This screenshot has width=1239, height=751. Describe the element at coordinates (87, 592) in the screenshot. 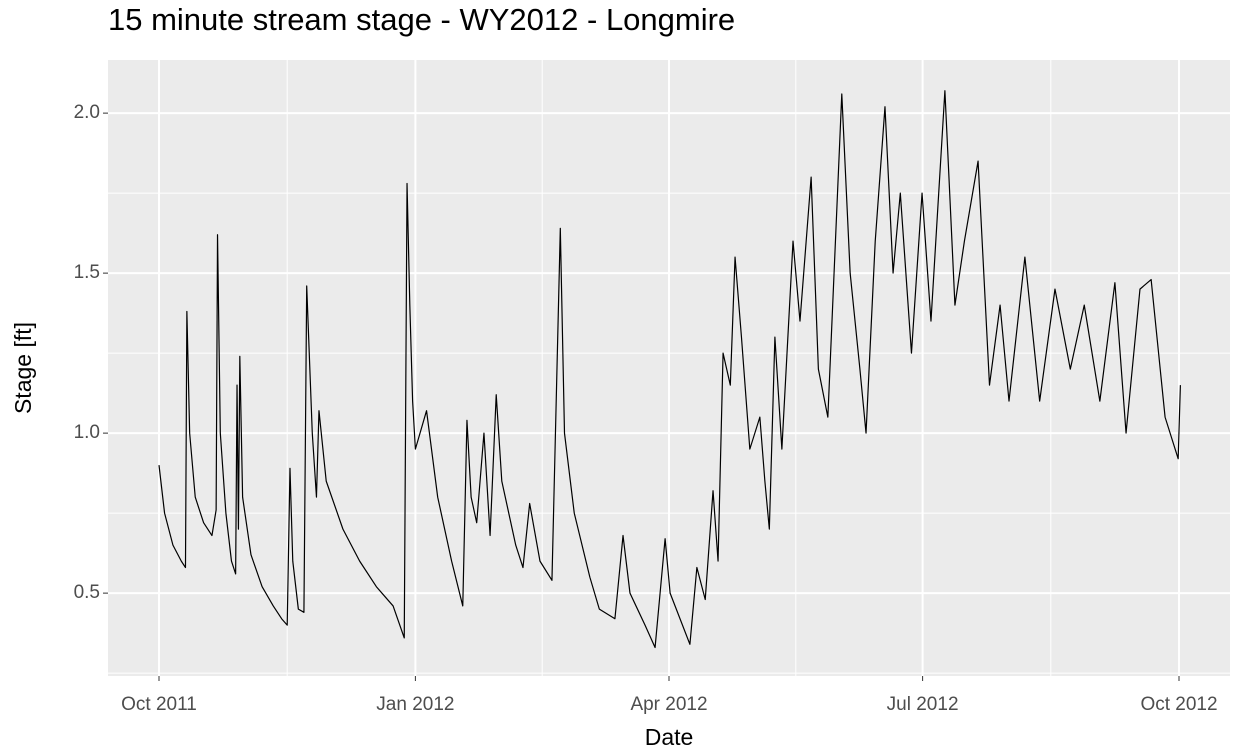

I see `y-tick-label: 0.5` at that location.